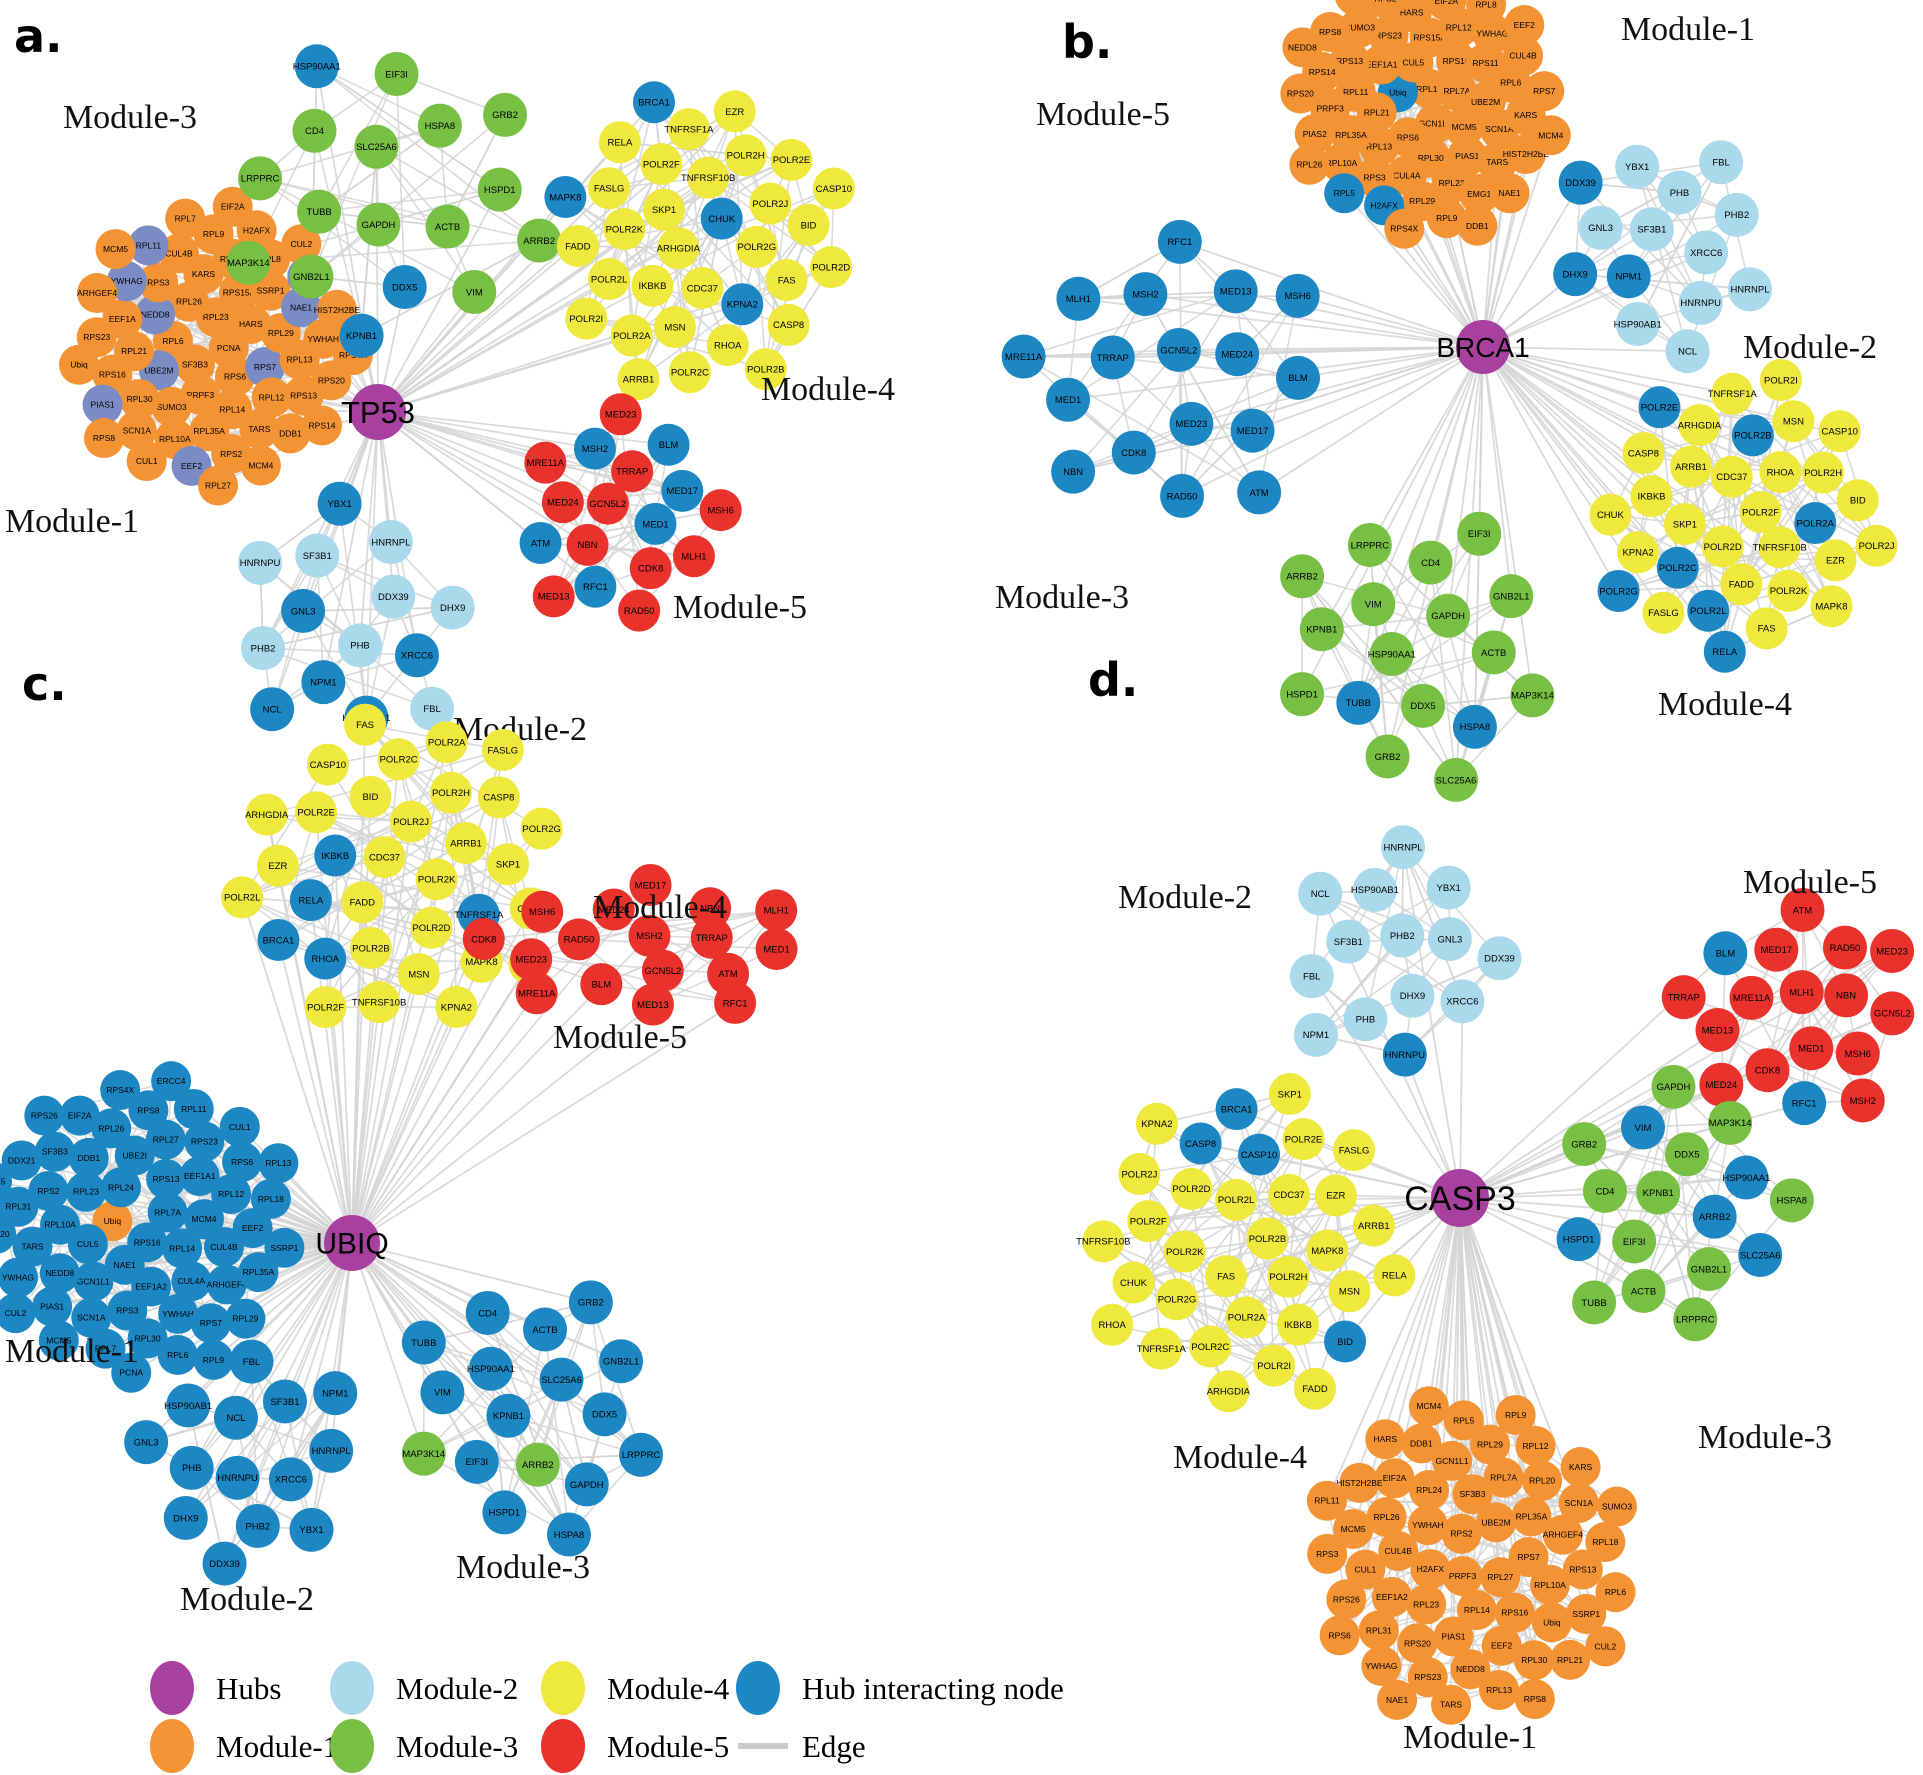 The height and width of the screenshot is (1775, 1923). I want to click on node-MAPK8: MAPK8, so click(565, 197).